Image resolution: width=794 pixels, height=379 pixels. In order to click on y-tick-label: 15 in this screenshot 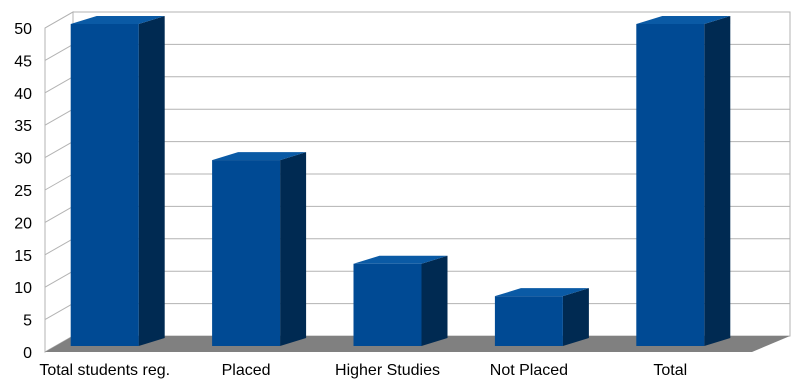, I will do `click(23, 256)`.